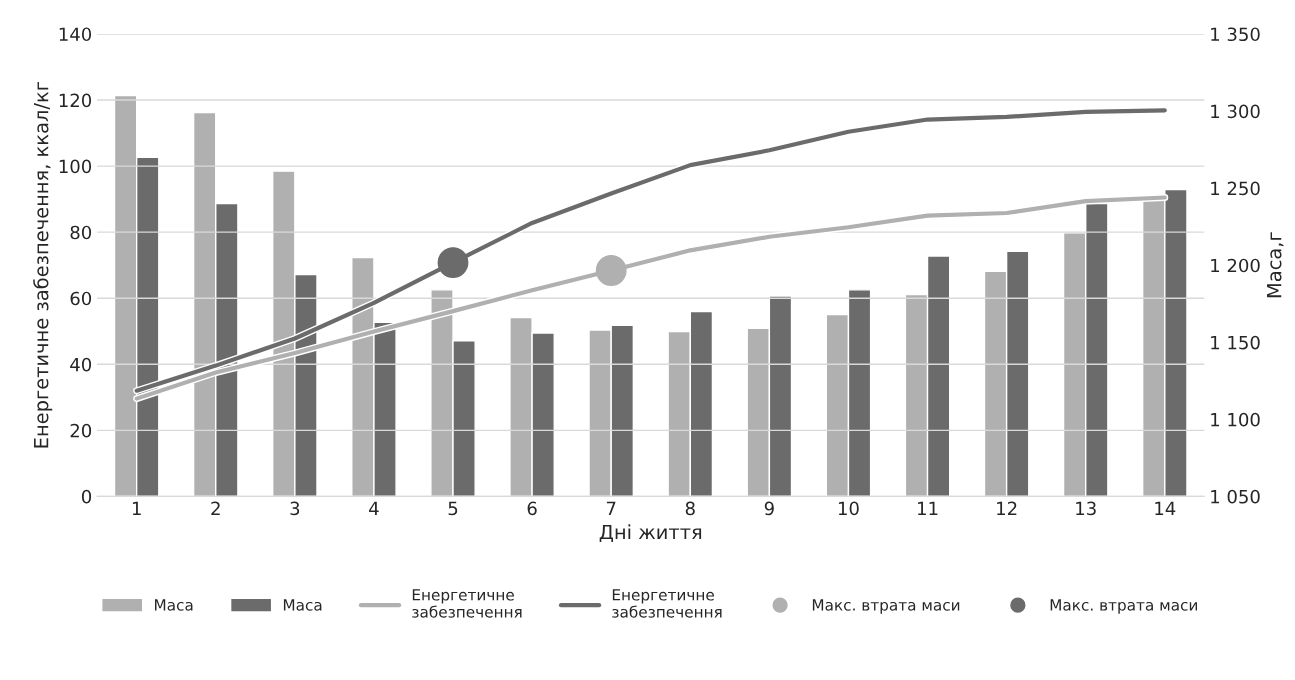 The image size is (1295, 680). Describe the element at coordinates (1235, 188) in the screenshot. I see `y2-tick-label: 1 250` at that location.